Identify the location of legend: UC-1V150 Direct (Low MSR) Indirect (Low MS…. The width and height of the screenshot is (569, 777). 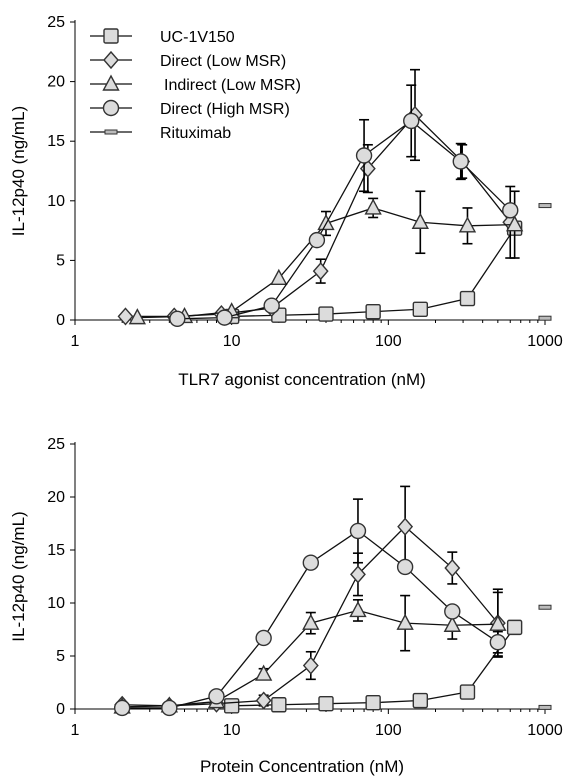
(195, 85).